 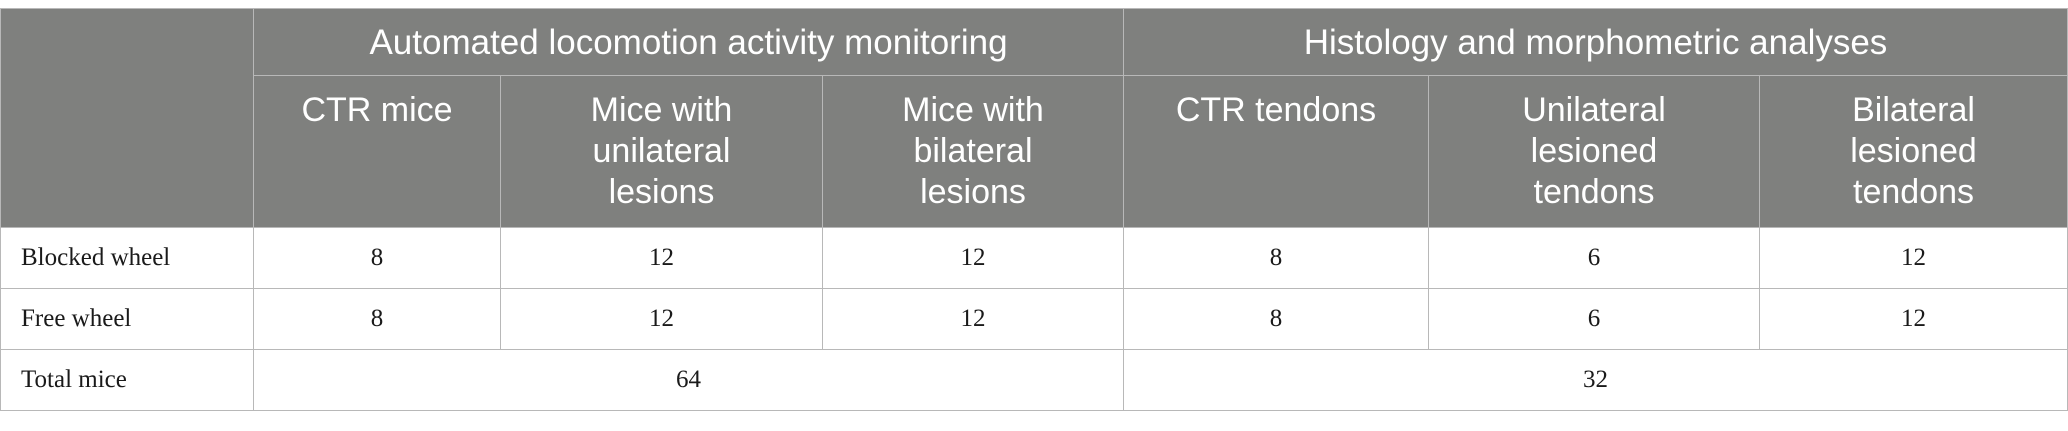 I want to click on table-row-free-wheel: Free wheel 8 12 12 8 6 12, so click(x=1034, y=319).